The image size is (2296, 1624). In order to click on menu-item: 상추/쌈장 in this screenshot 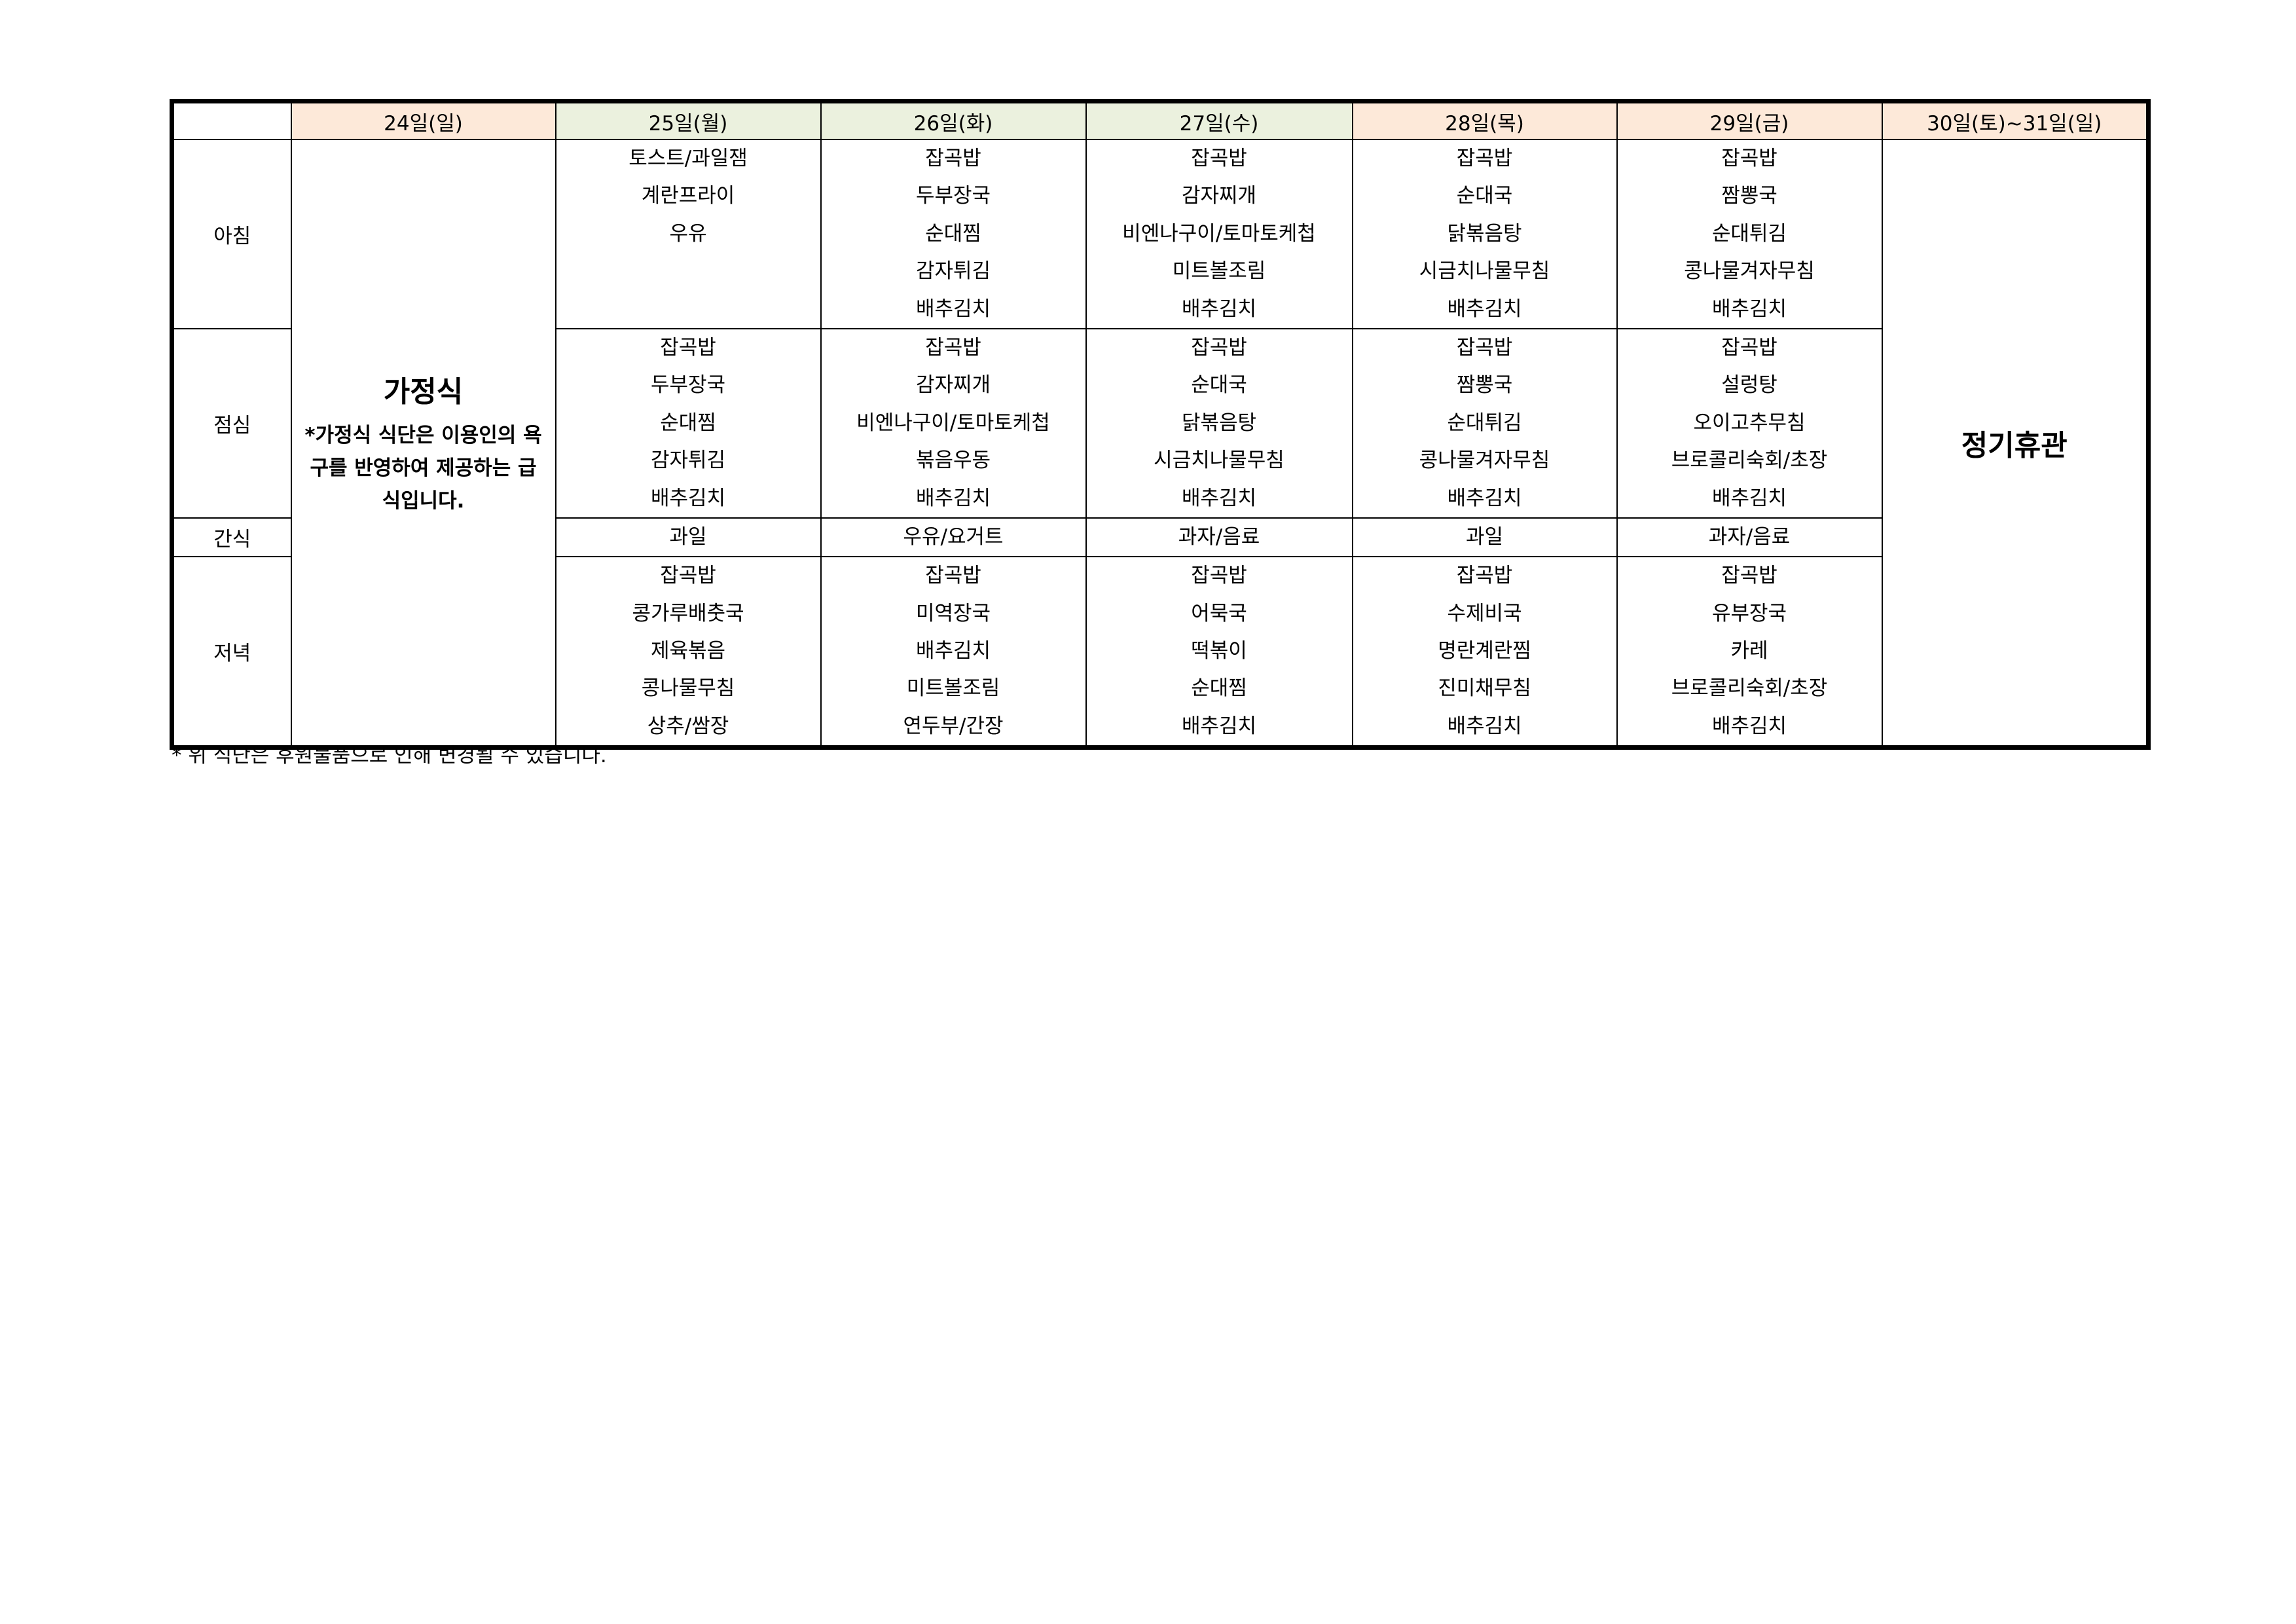, I will do `click(688, 726)`.